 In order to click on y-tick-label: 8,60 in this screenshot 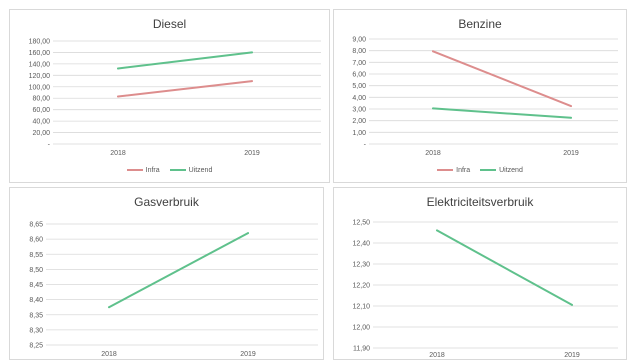, I will do `click(36, 240)`.